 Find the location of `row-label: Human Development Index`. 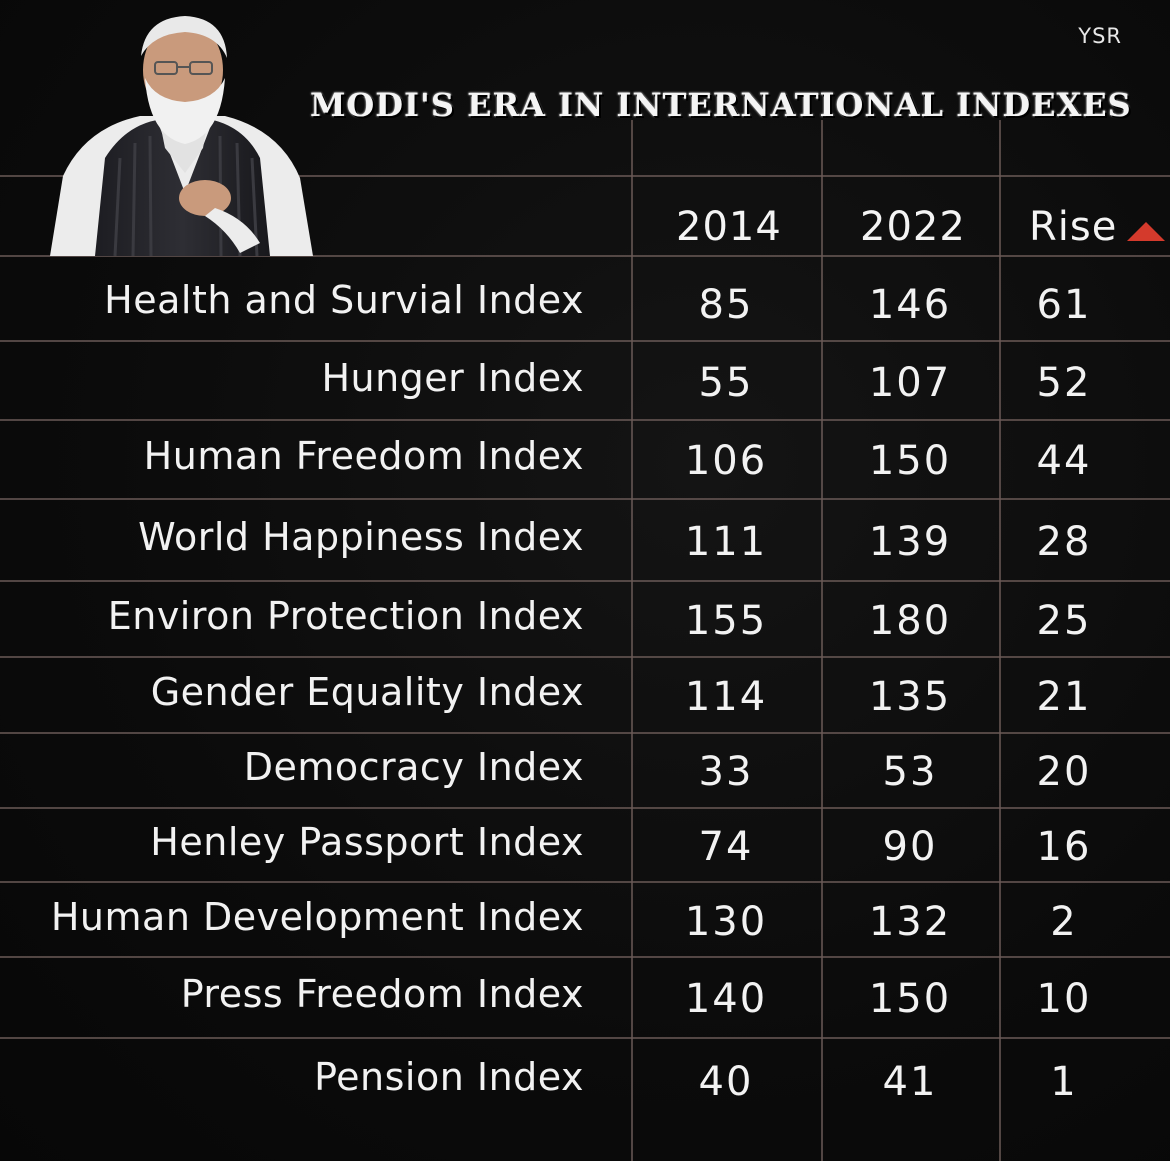

row-label: Human Development Index is located at coordinates (317, 917).